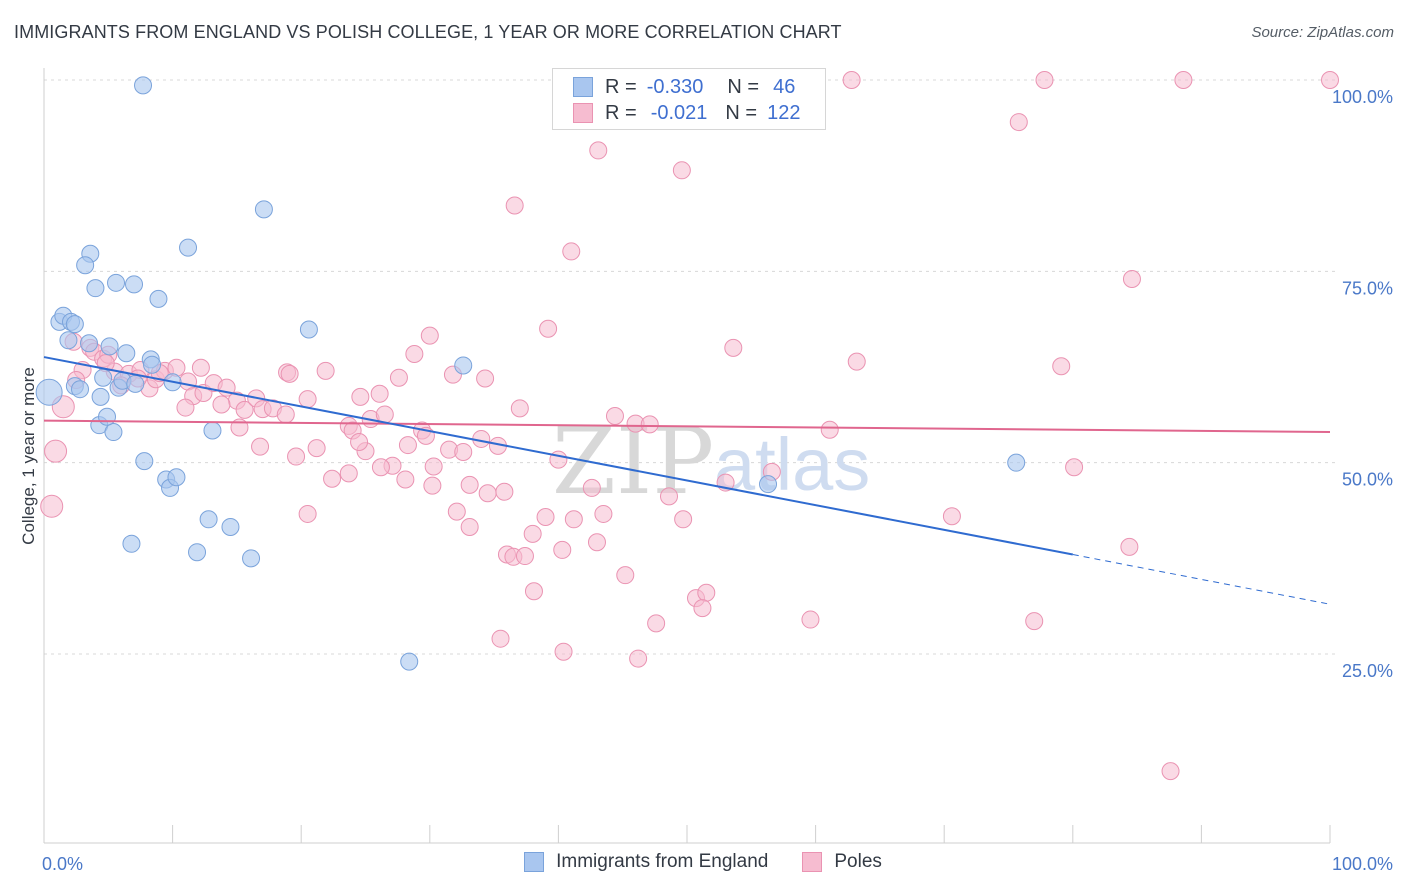 The height and width of the screenshot is (892, 1406). What do you see at coordinates (687, 426) in the screenshot?
I see `trend-line-poles` at bounding box center [687, 426].